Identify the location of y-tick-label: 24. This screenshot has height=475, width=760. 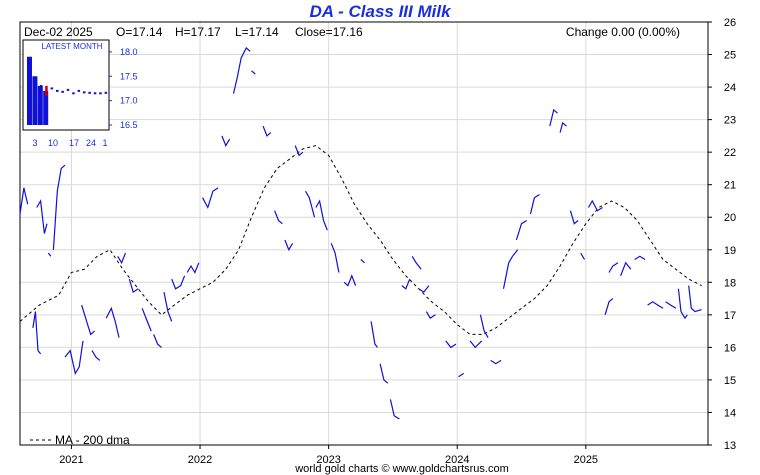
(730, 88).